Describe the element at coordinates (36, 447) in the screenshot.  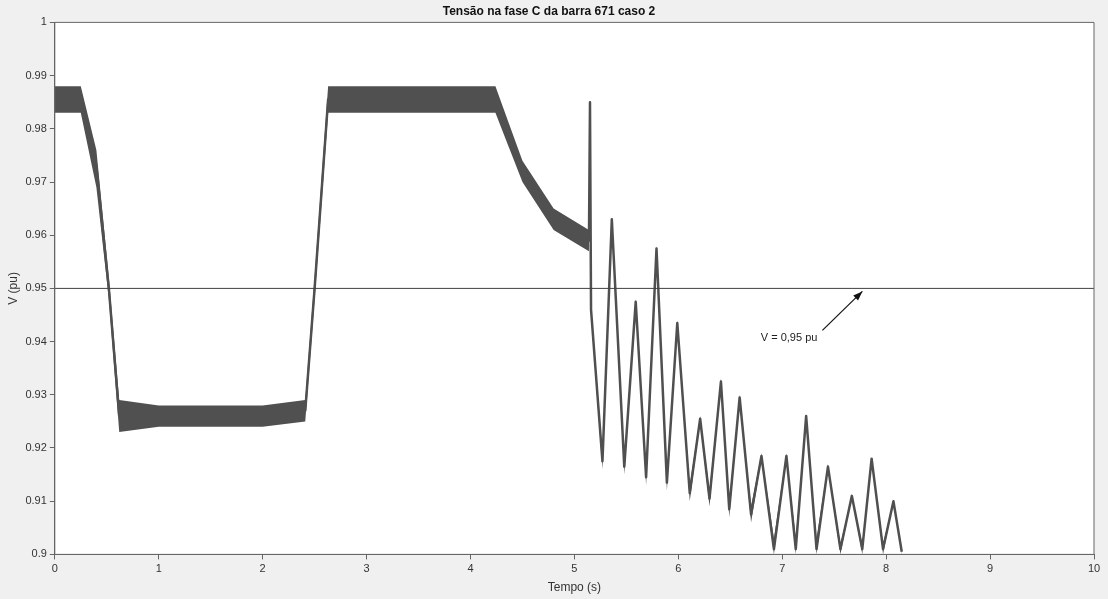
I see `y-tick-label: 0.92` at that location.